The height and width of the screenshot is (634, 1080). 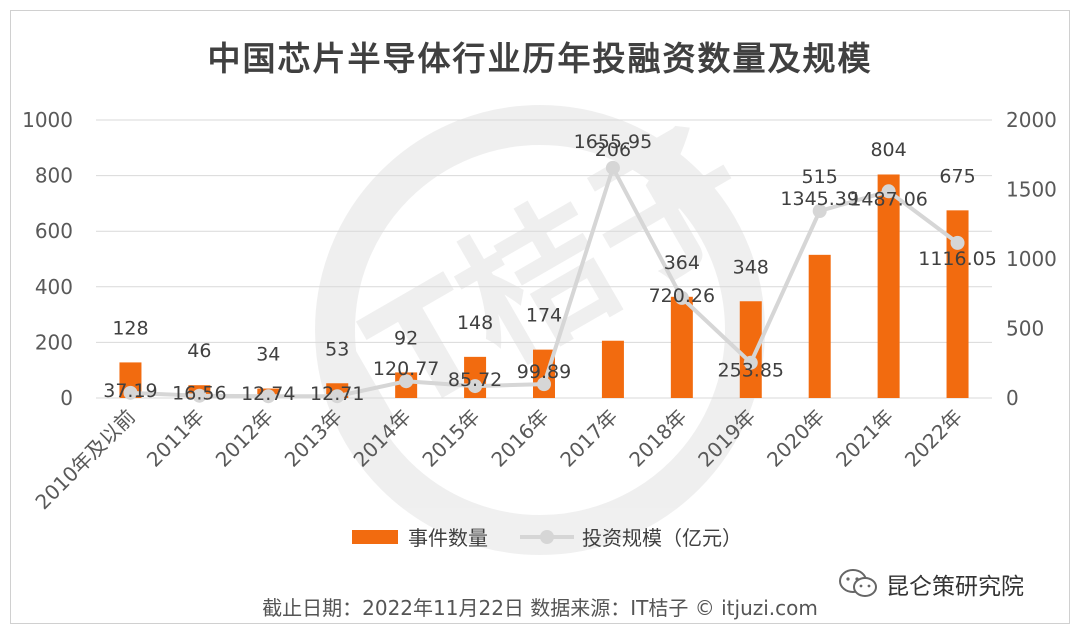 What do you see at coordinates (47, 259) in the screenshot?
I see `left-axis: 0 200 400 600 800 1000` at bounding box center [47, 259].